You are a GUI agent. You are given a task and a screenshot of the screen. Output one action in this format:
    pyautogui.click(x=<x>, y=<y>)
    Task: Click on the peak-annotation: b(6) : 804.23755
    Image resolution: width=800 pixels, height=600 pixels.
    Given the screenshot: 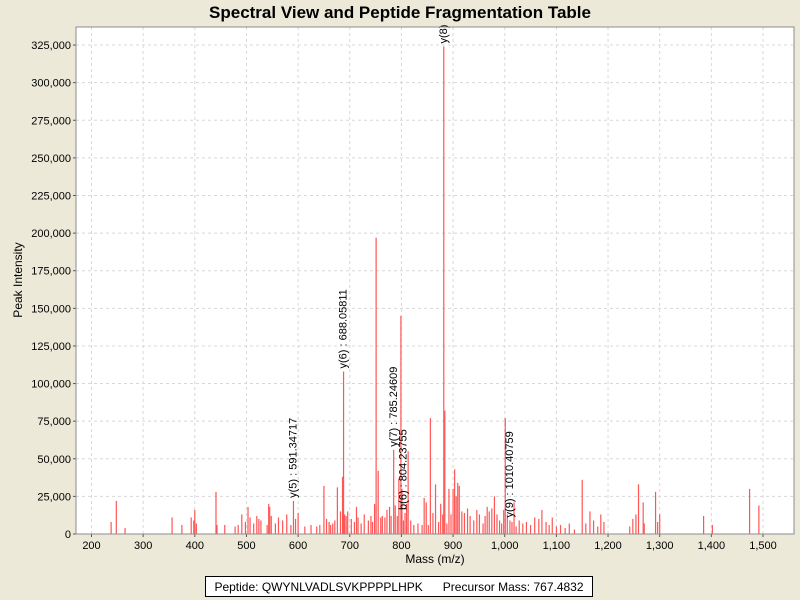 What is the action you would take?
    pyautogui.click(x=404, y=469)
    